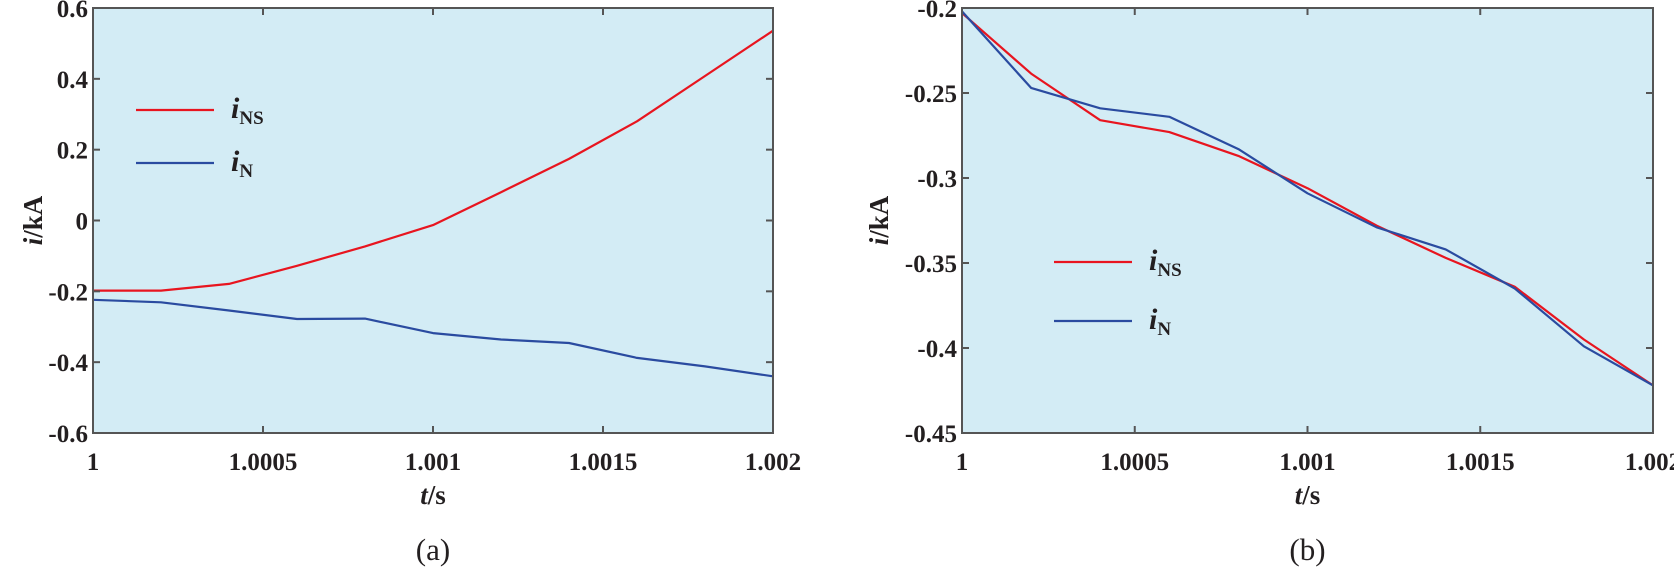 The image size is (1674, 576). I want to click on y-tick-label: -0.35, so click(931, 264).